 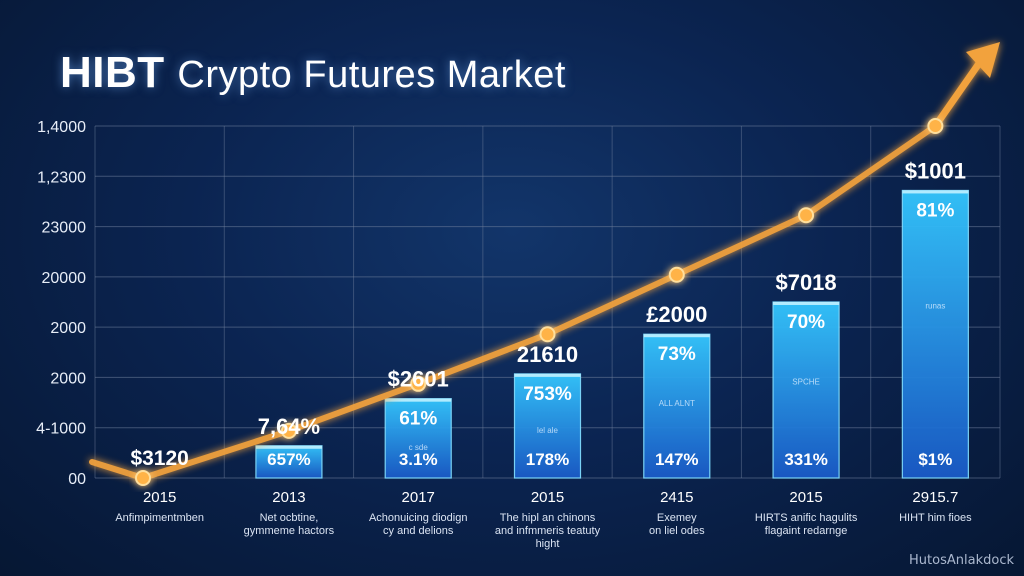 I want to click on y-tick-label: 20000, so click(x=64, y=278).